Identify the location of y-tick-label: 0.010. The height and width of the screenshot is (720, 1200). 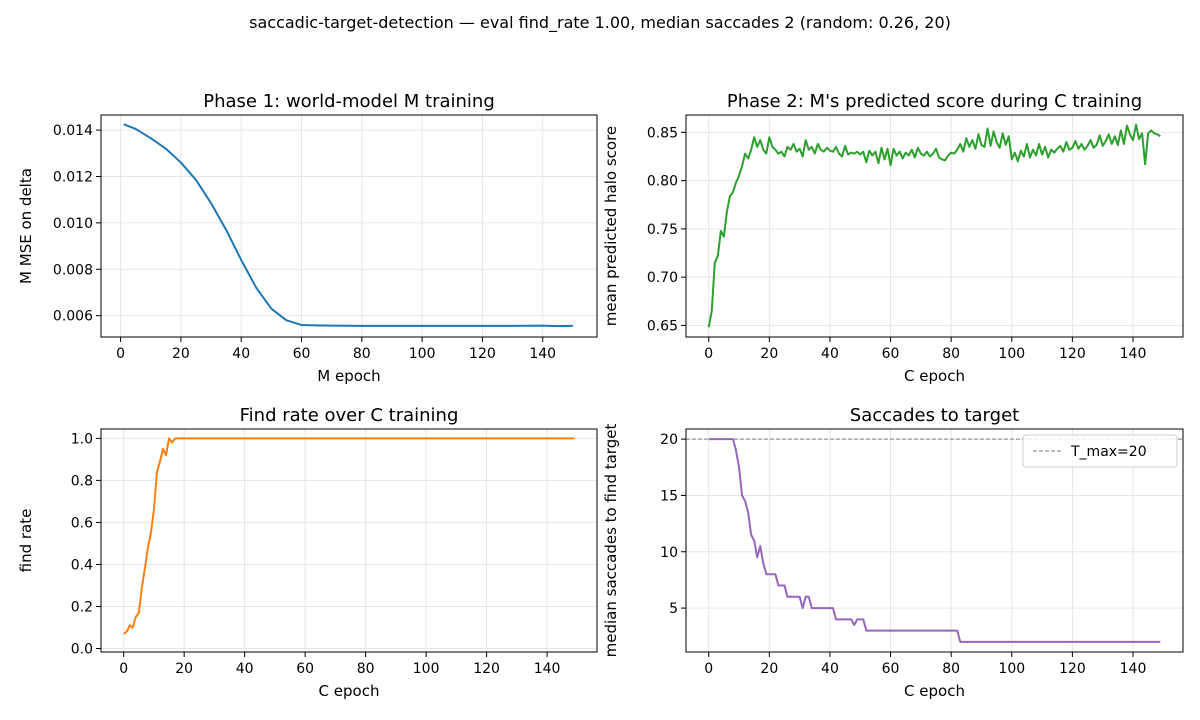
(73, 224).